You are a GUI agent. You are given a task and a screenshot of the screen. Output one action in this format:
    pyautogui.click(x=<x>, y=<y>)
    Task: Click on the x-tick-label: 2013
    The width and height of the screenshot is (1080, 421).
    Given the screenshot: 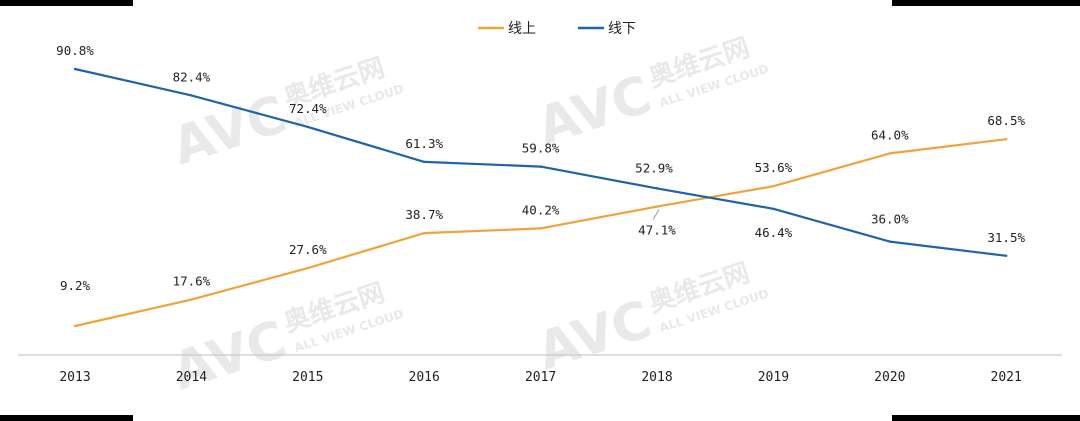 What is the action you would take?
    pyautogui.click(x=74, y=377)
    